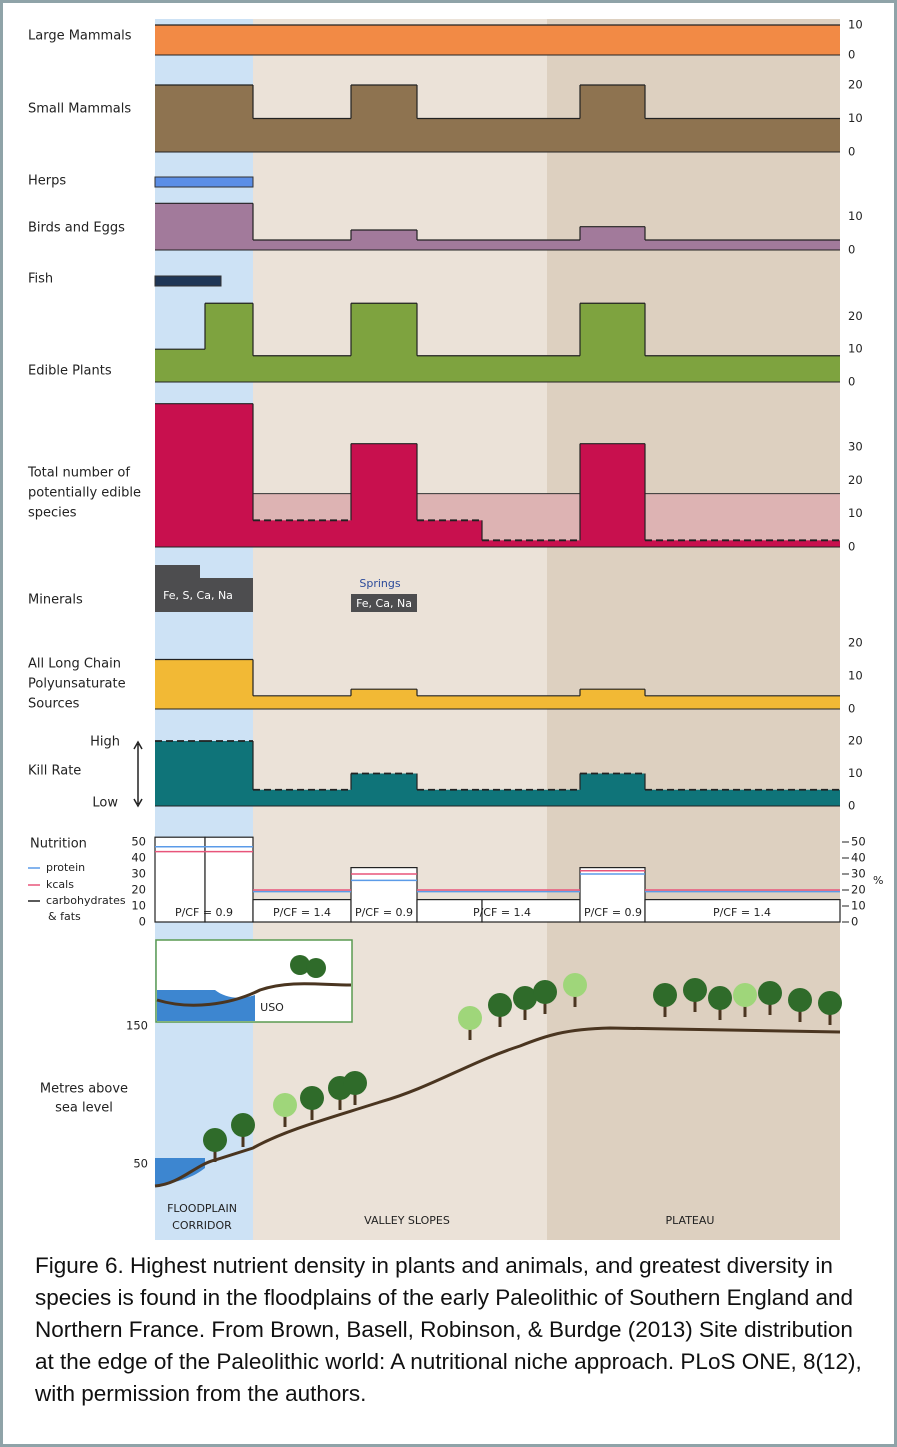 The width and height of the screenshot is (897, 1447). I want to click on legend-label: carbohydrates, so click(86, 900).